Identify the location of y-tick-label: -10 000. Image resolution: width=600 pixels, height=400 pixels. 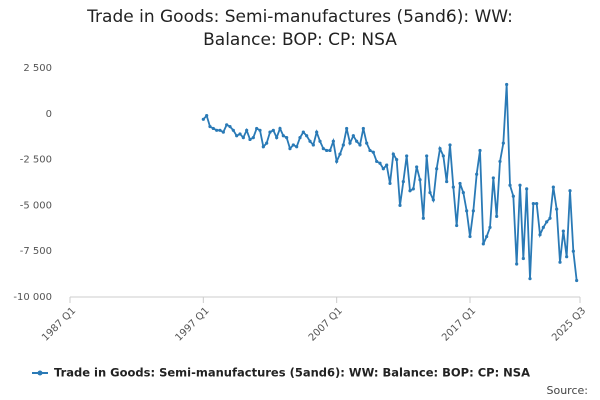
(32, 297).